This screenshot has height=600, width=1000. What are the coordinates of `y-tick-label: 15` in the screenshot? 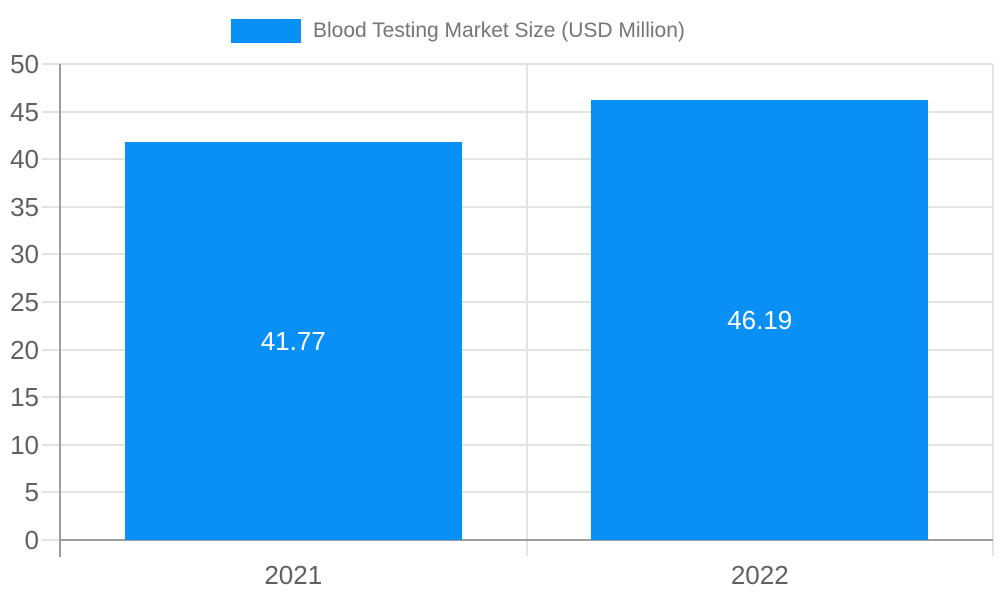 It's located at (24, 397).